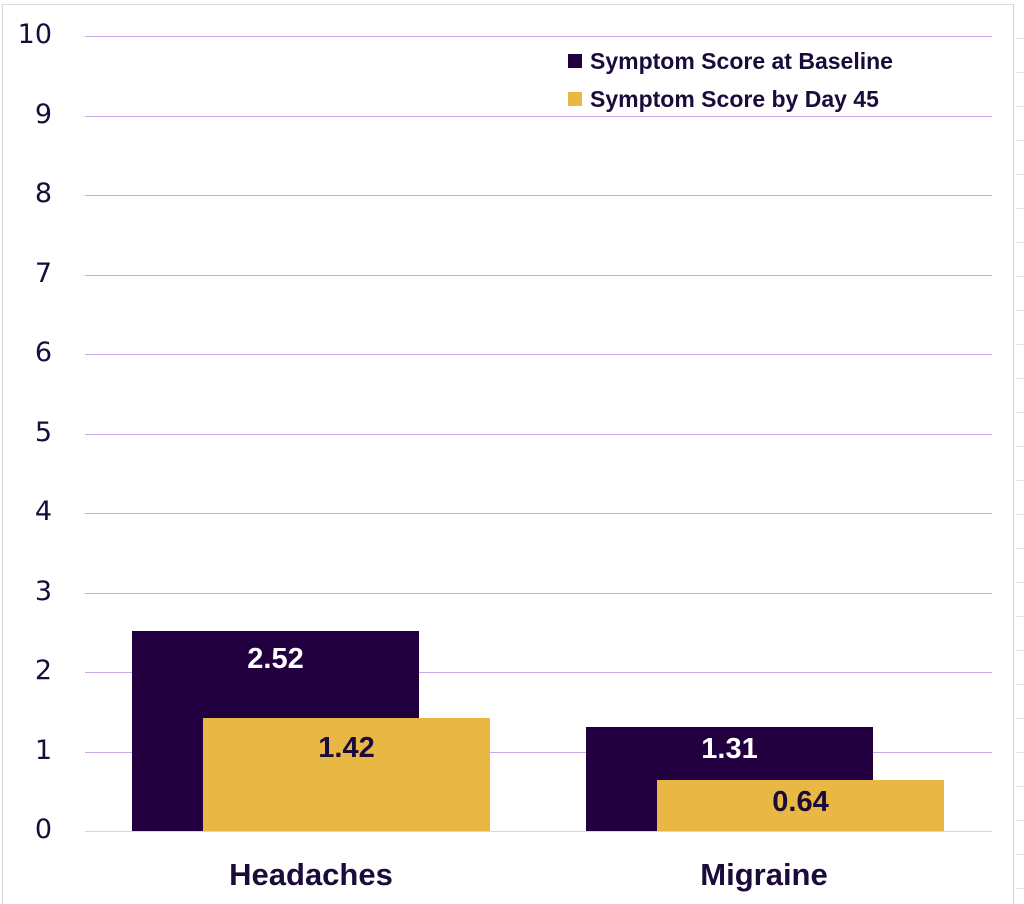 This screenshot has width=1024, height=904. I want to click on y-tick-label: 10, so click(34, 34).